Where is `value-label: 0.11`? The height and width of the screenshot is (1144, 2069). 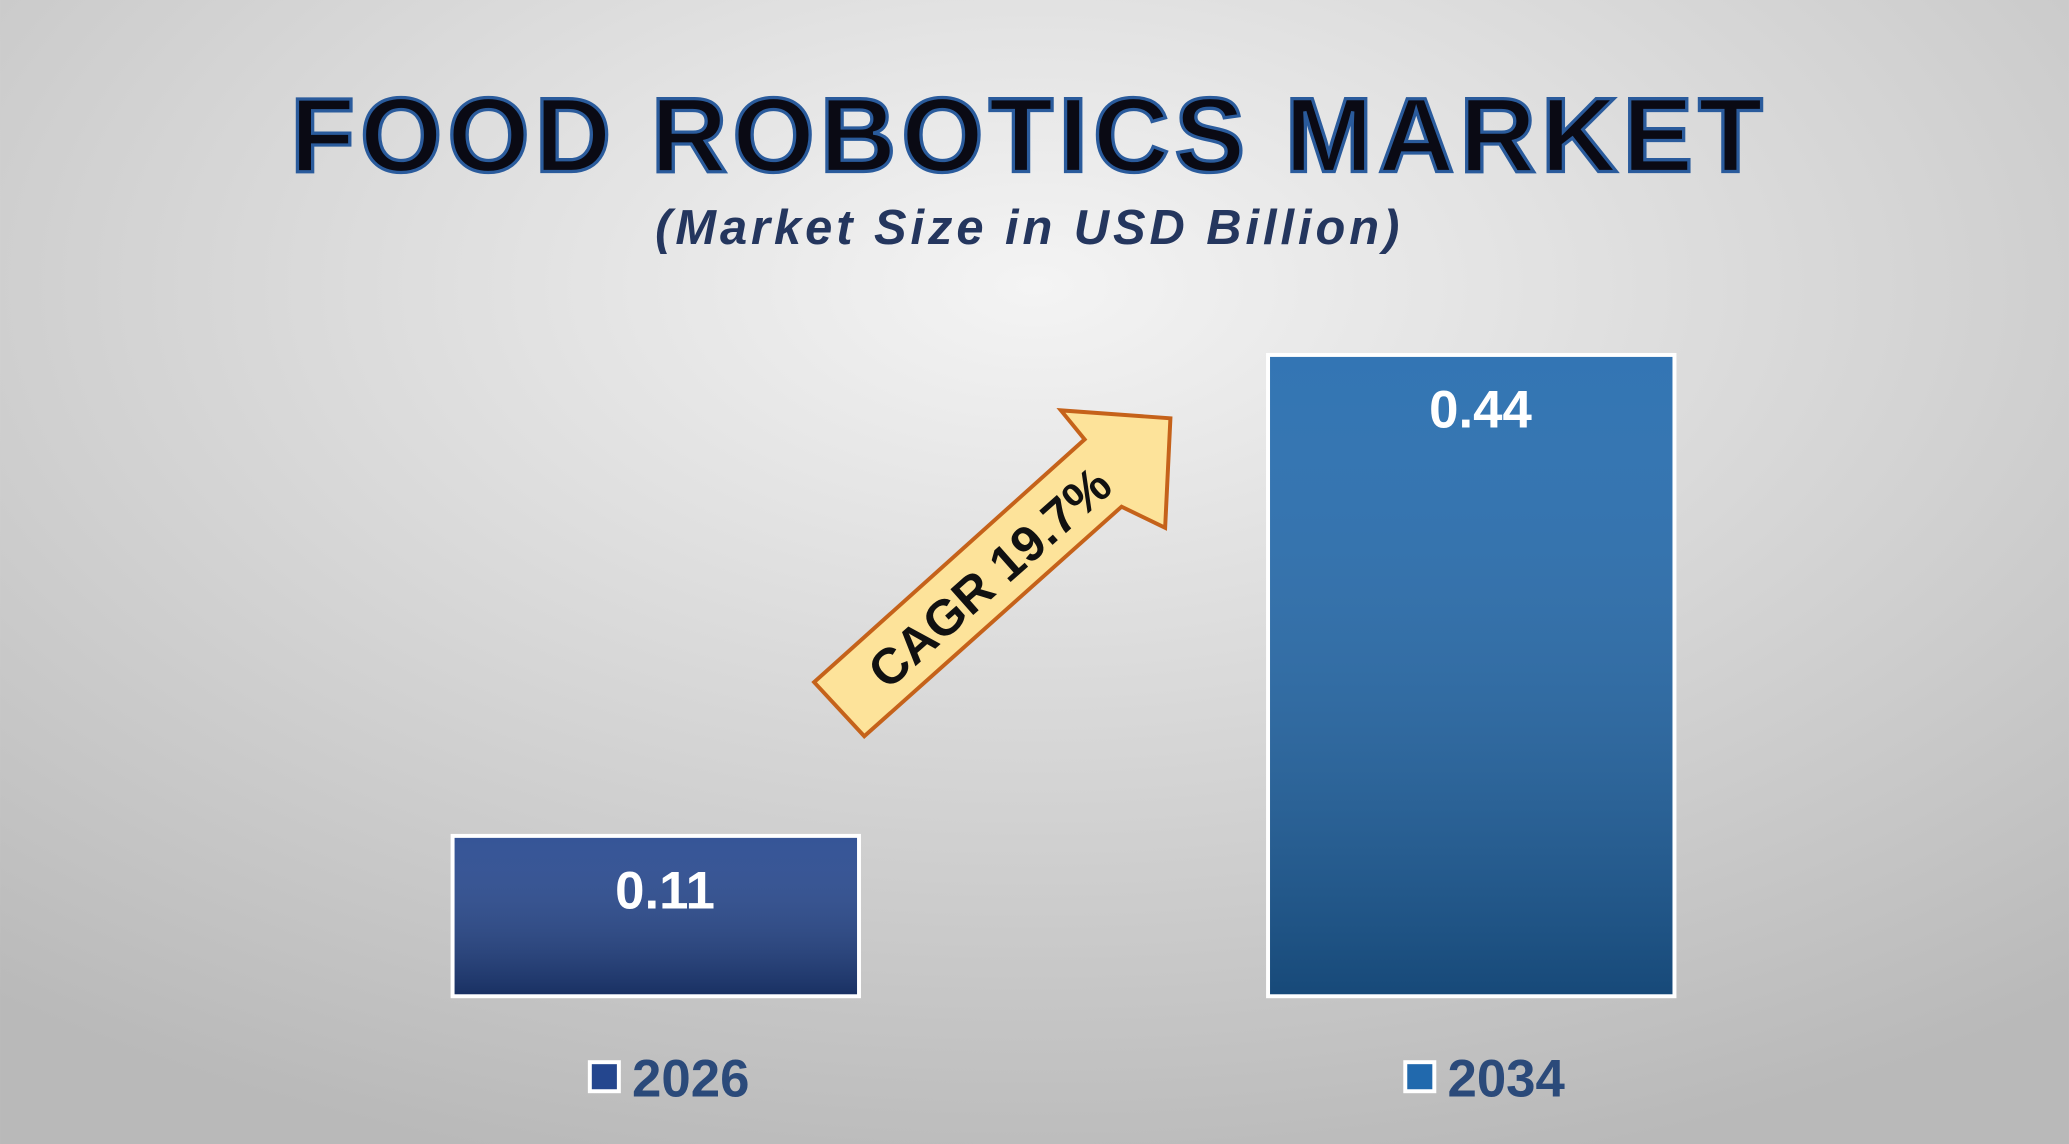 value-label: 0.11 is located at coordinates (665, 890).